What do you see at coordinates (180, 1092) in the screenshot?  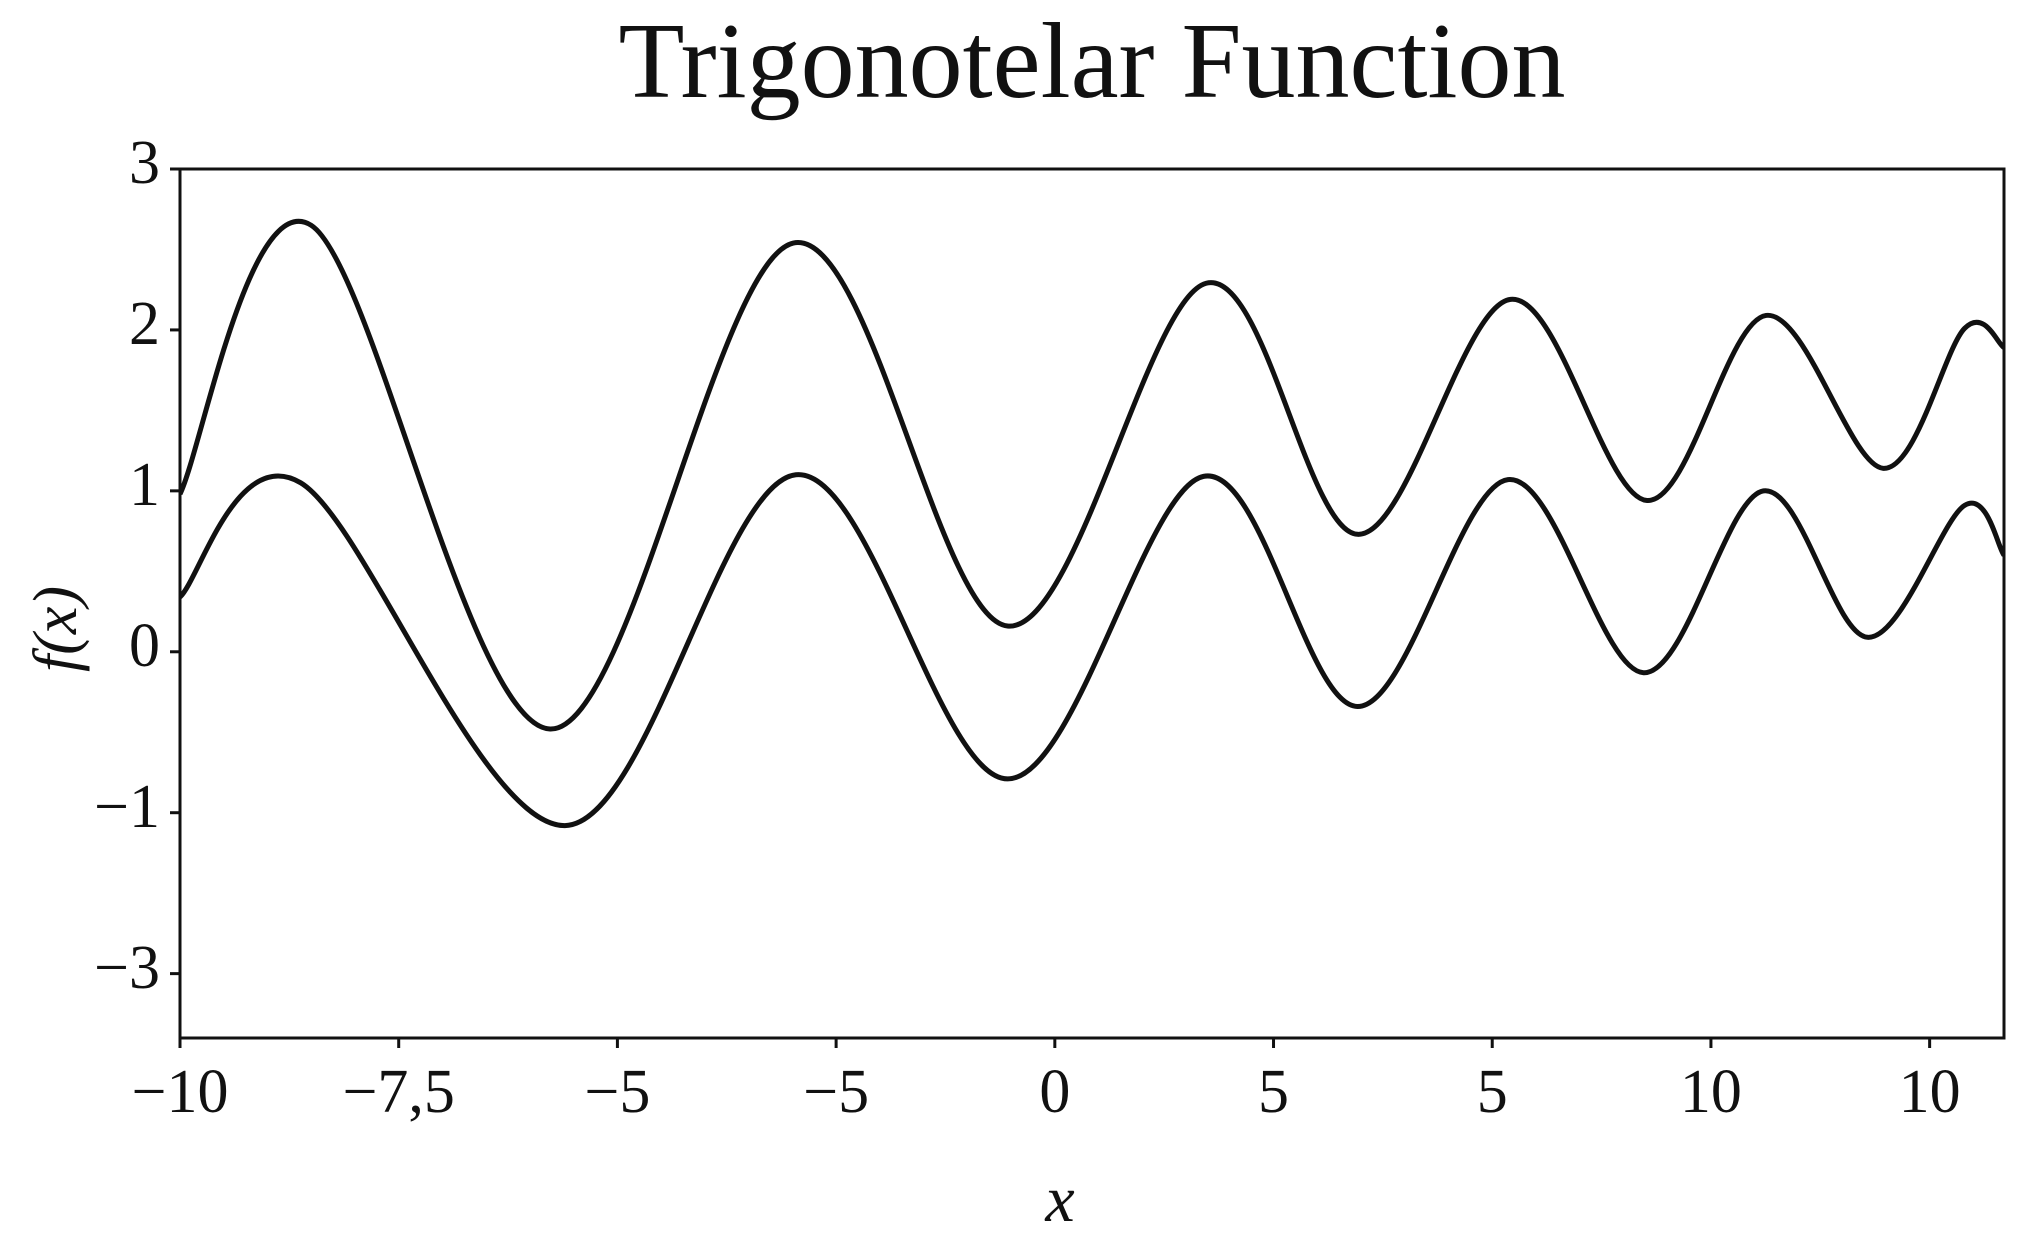 I see `x-tick-label: −10` at bounding box center [180, 1092].